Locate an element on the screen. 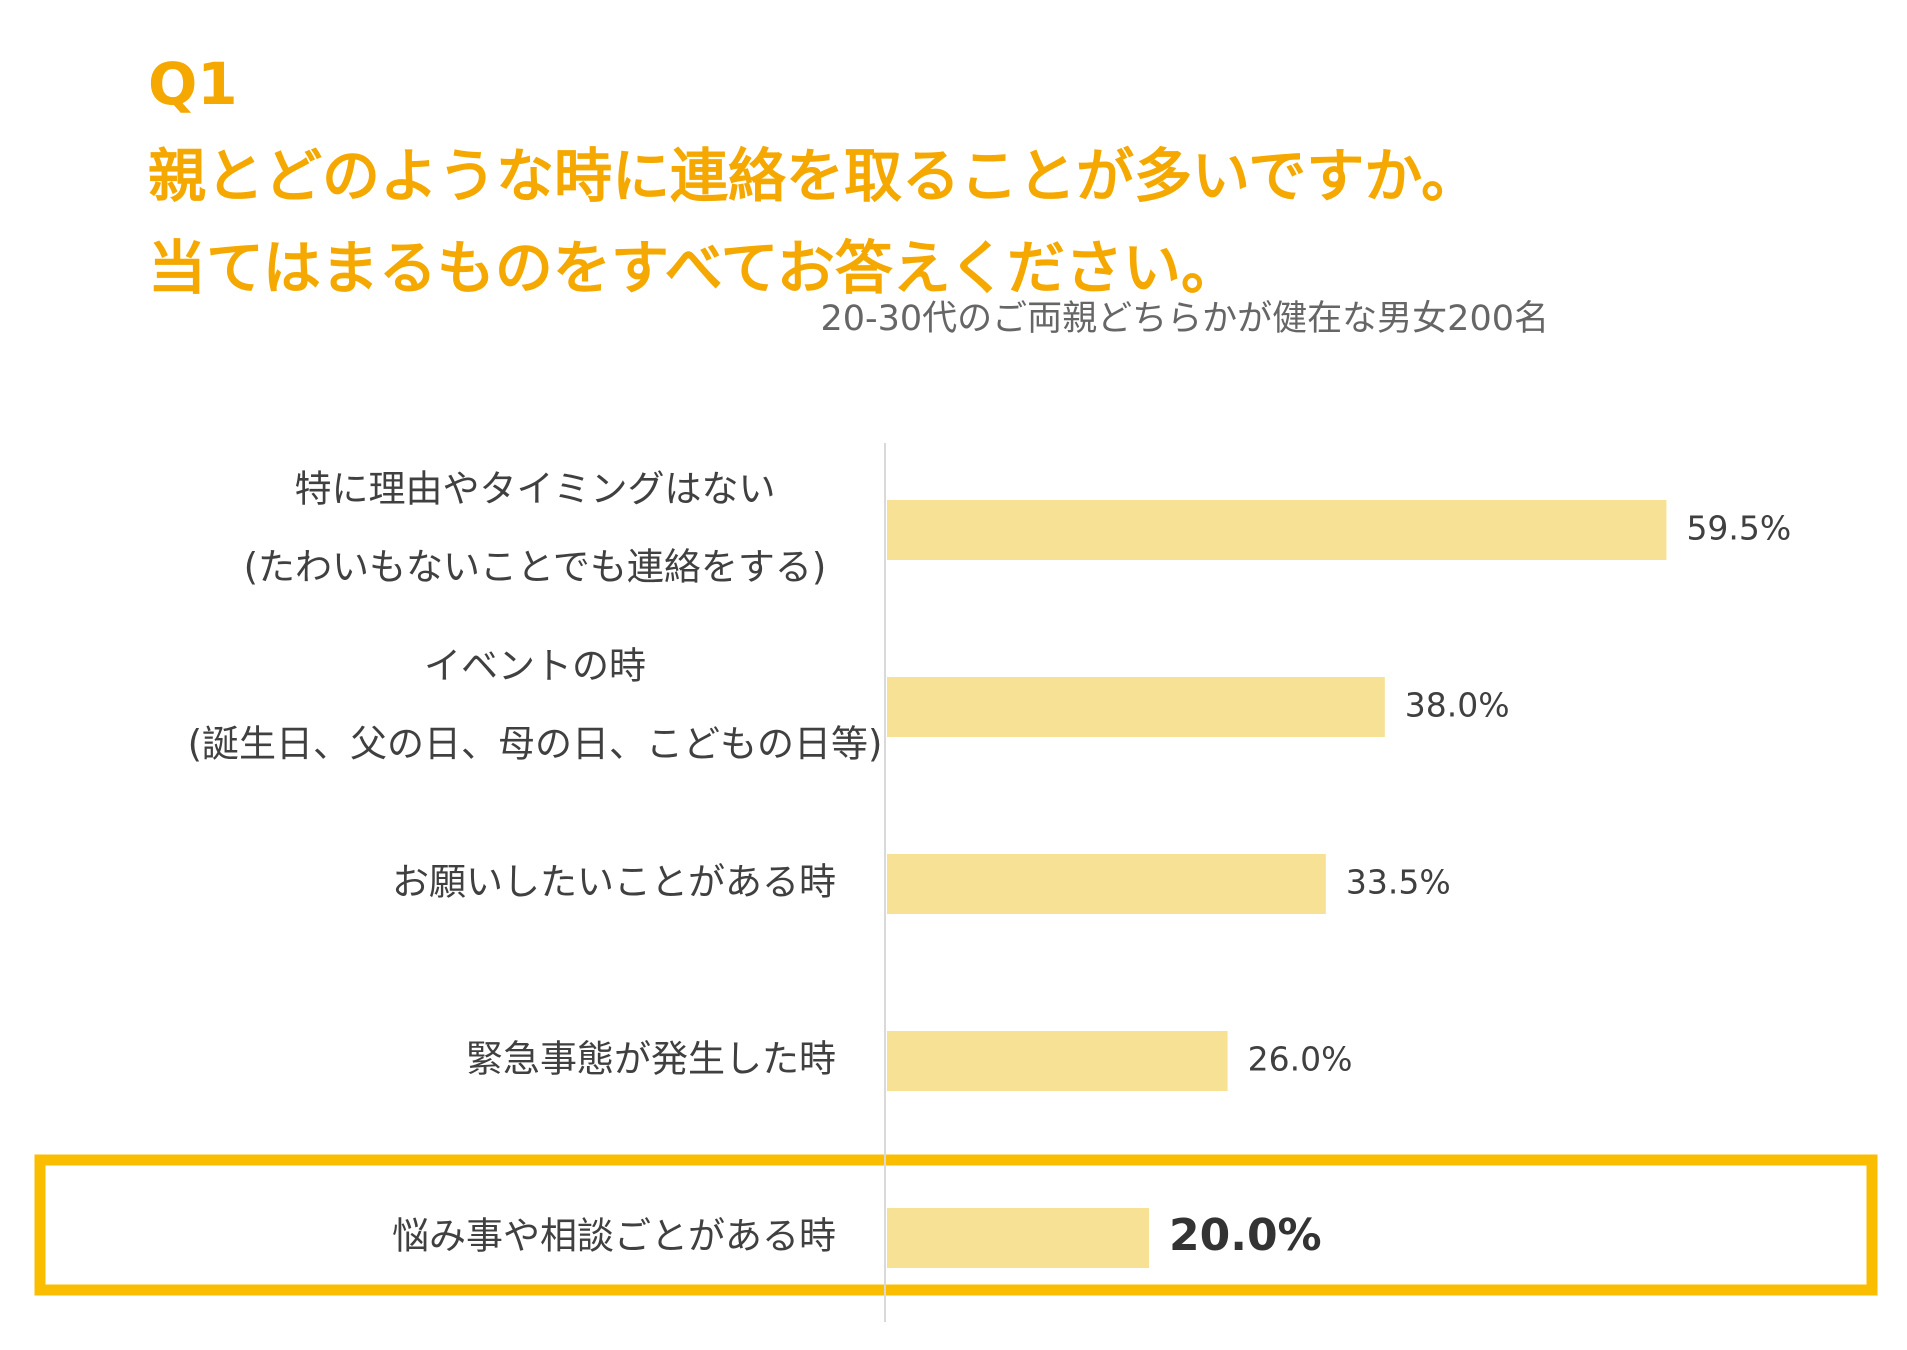 This screenshot has height=1350, width=1907. category-label-1-line-1: (誕生日、父の日、母の日、こどもの日等) is located at coordinates (535, 744).